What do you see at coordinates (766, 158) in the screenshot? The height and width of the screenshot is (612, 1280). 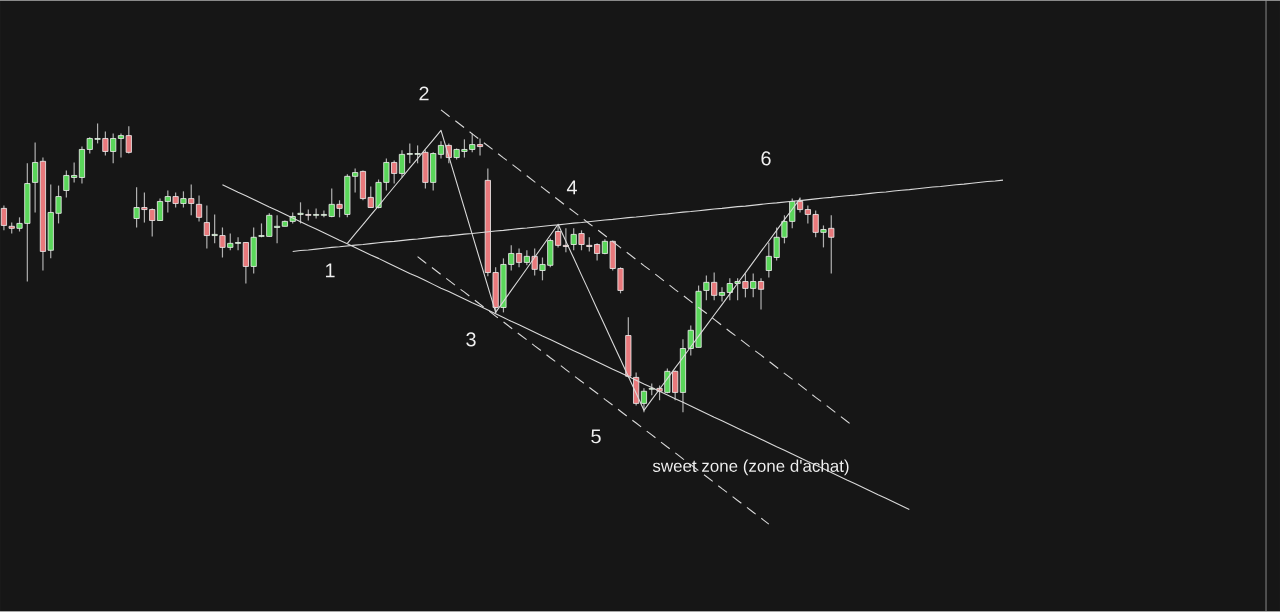 I see `annotation: 6` at bounding box center [766, 158].